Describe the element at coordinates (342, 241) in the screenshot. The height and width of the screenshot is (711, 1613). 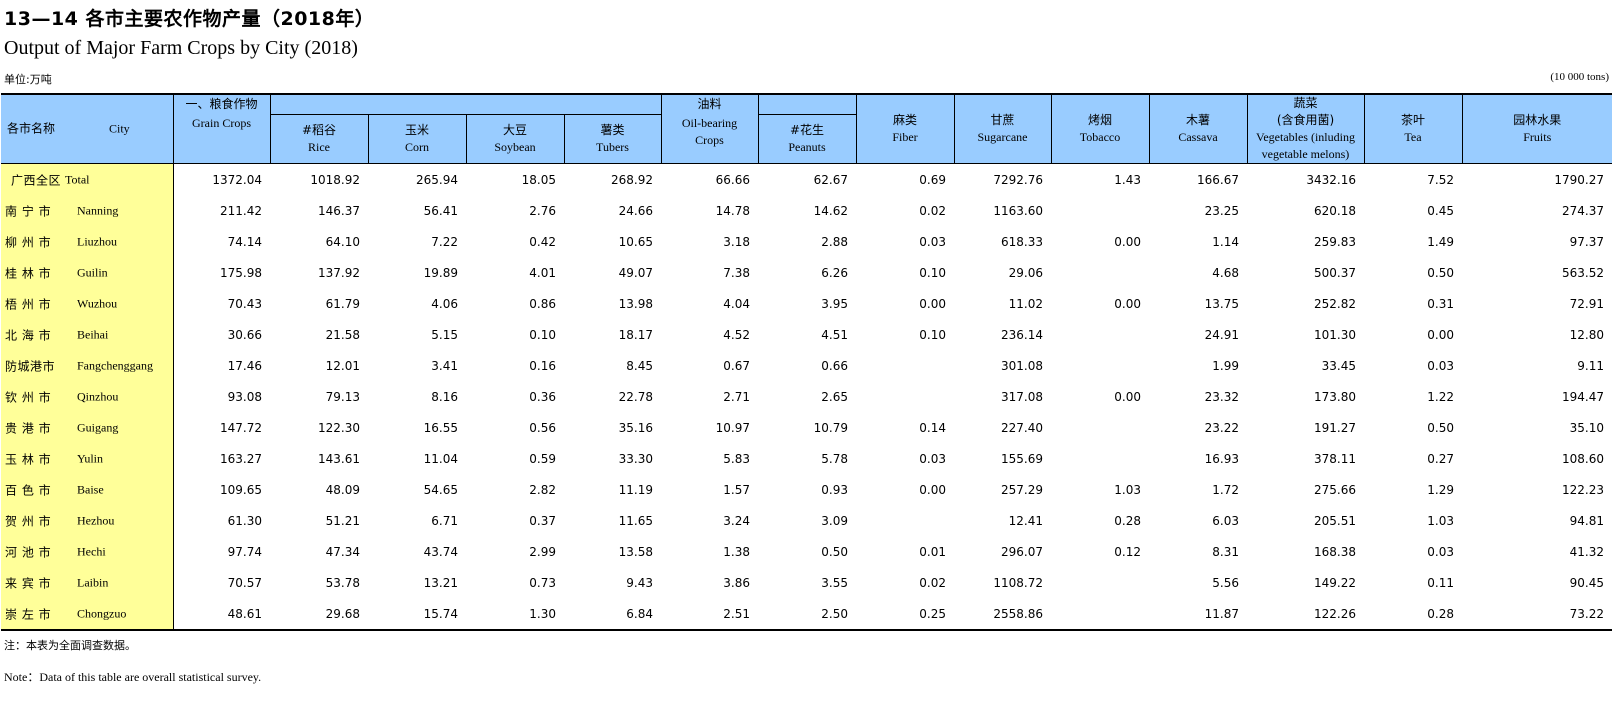
I see `table-cell: 64.10` at that location.